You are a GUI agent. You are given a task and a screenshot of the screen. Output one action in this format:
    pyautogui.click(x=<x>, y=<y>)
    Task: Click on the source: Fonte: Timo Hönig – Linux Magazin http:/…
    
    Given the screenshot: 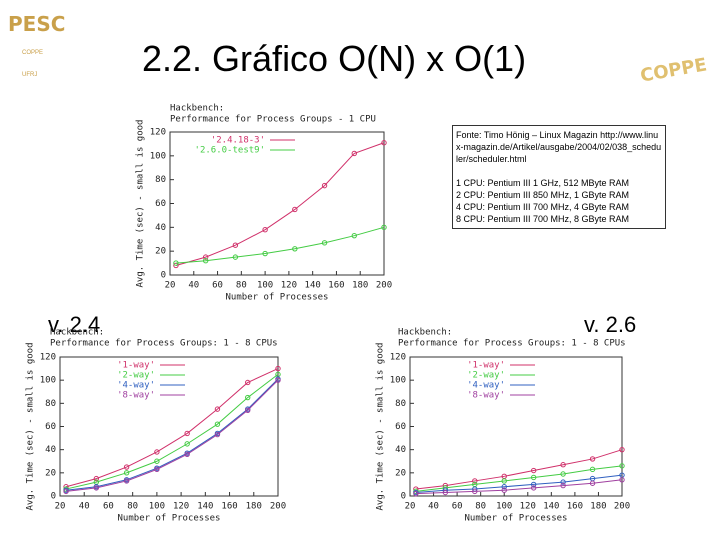 What is the action you would take?
    pyautogui.click(x=559, y=147)
    